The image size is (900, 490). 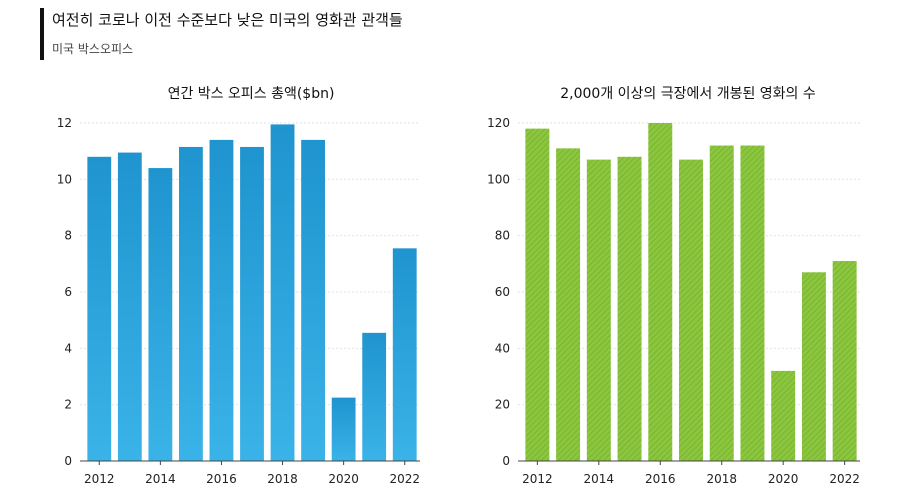 I want to click on y-tick-label: 80, so click(x=502, y=236).